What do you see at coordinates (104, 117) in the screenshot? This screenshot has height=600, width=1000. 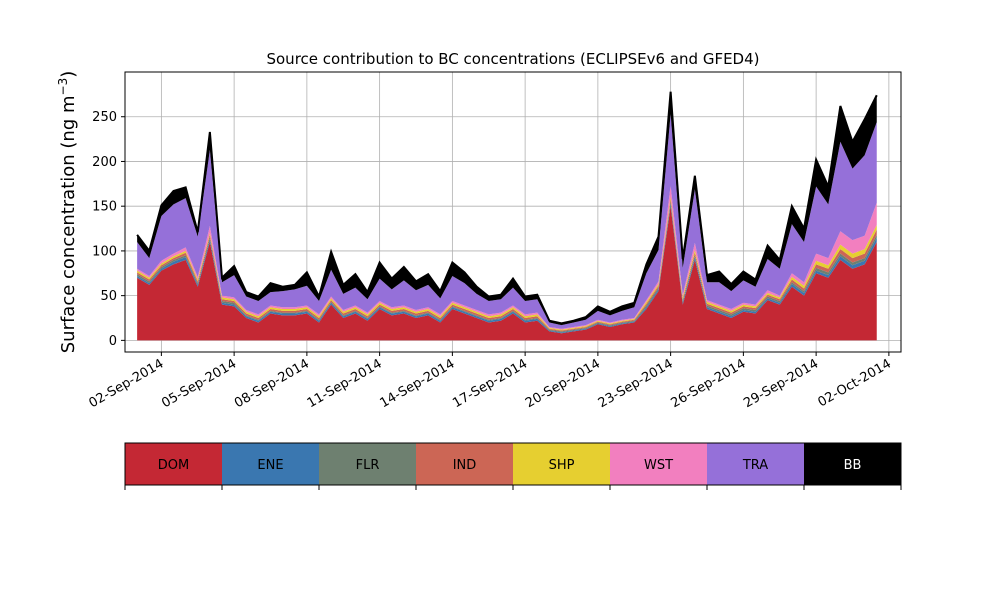 I see `y-tick-label: 250` at bounding box center [104, 117].